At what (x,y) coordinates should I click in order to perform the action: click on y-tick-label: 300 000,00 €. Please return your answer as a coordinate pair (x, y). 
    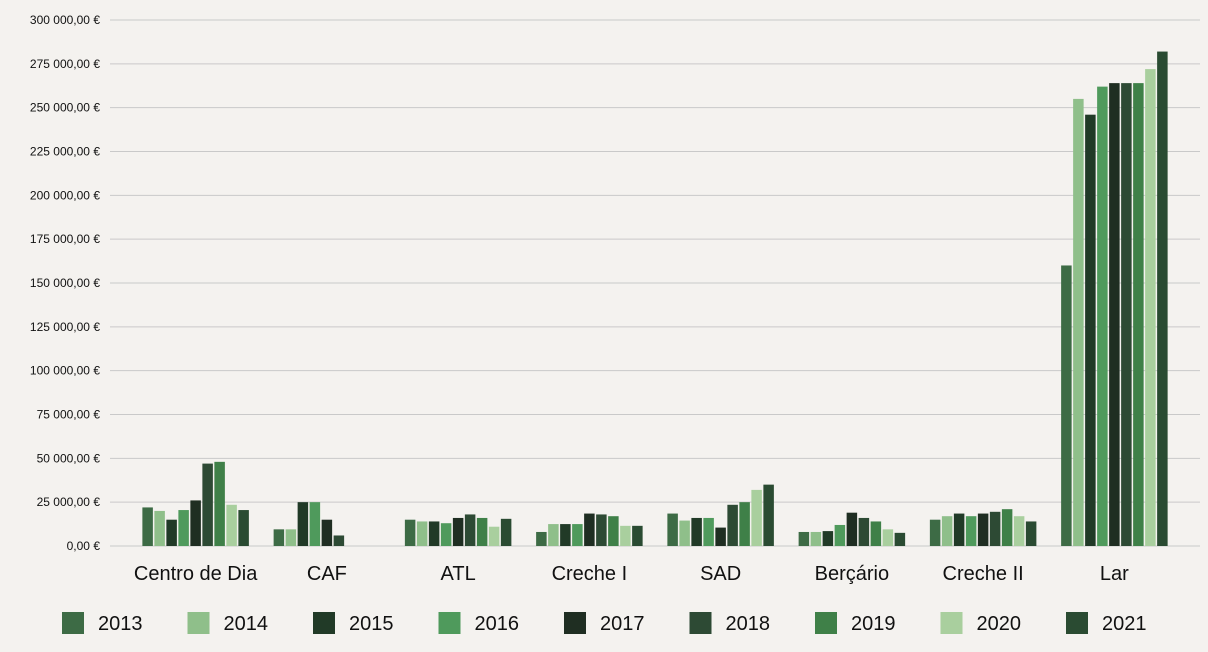
    Looking at the image, I should click on (65, 20).